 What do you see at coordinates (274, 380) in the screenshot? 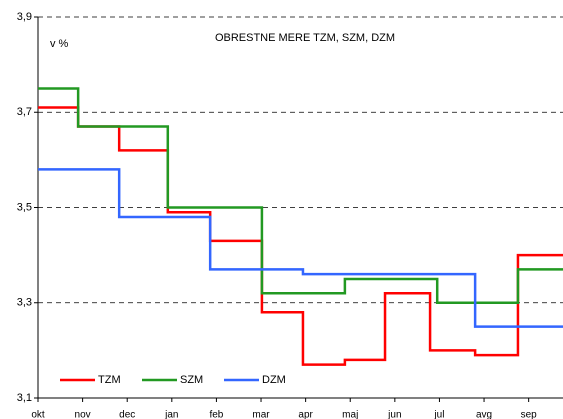
I see `legend-label: DZM` at bounding box center [274, 380].